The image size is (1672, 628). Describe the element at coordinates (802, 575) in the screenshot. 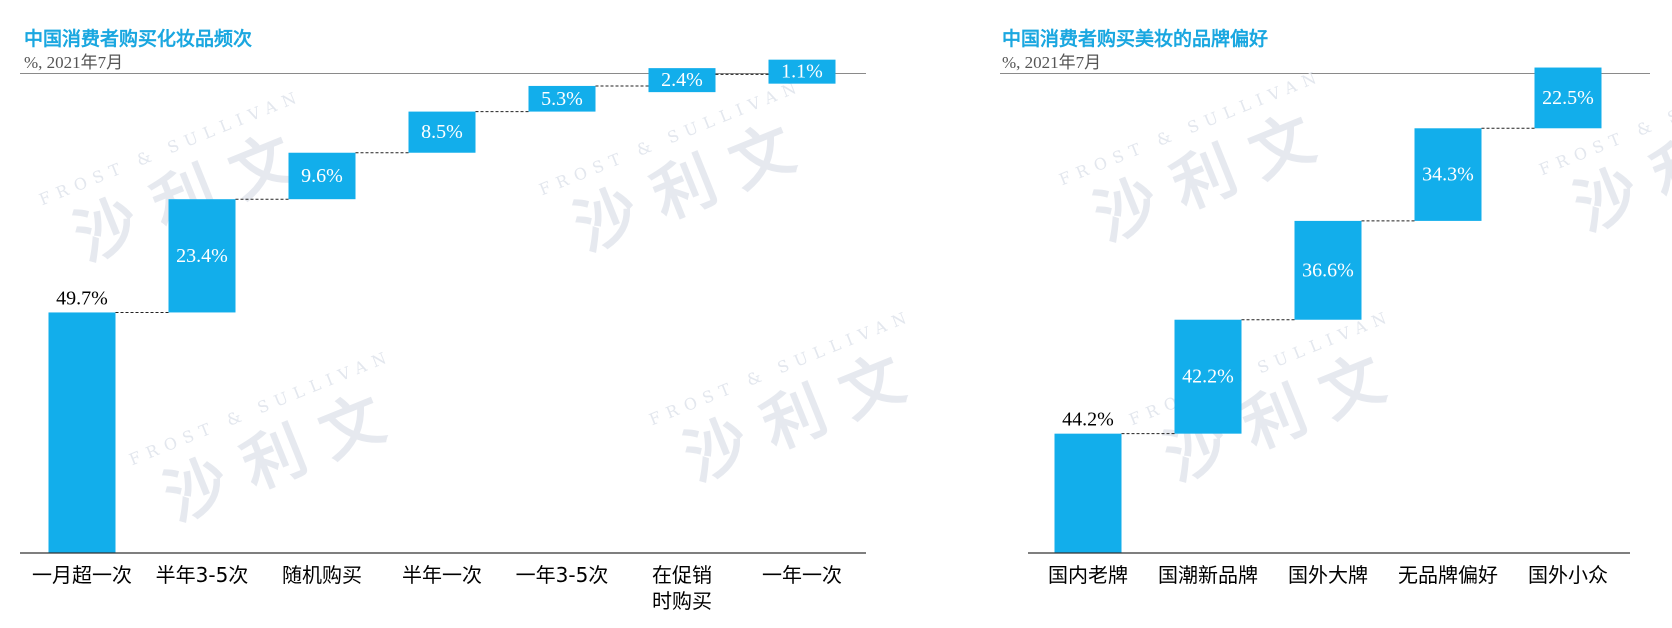

I see `category-label: 一年一次` at that location.